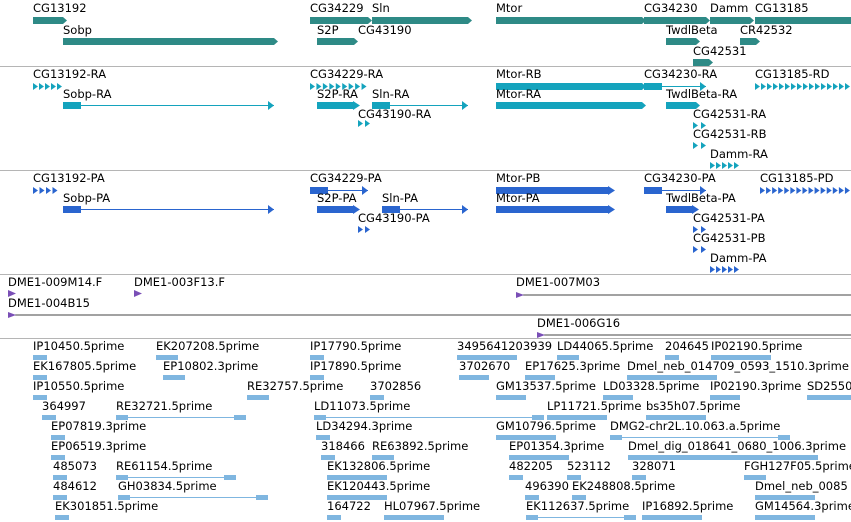 This screenshot has height=522, width=851. I want to click on gene-label: CG42531, so click(720, 51).